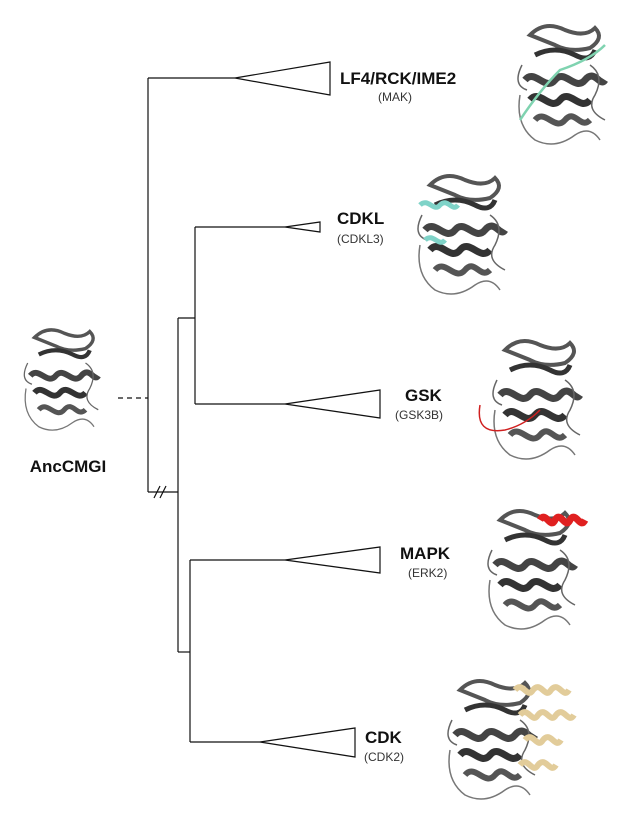  I want to click on clade-sublabel: (ERK2), so click(427, 573).